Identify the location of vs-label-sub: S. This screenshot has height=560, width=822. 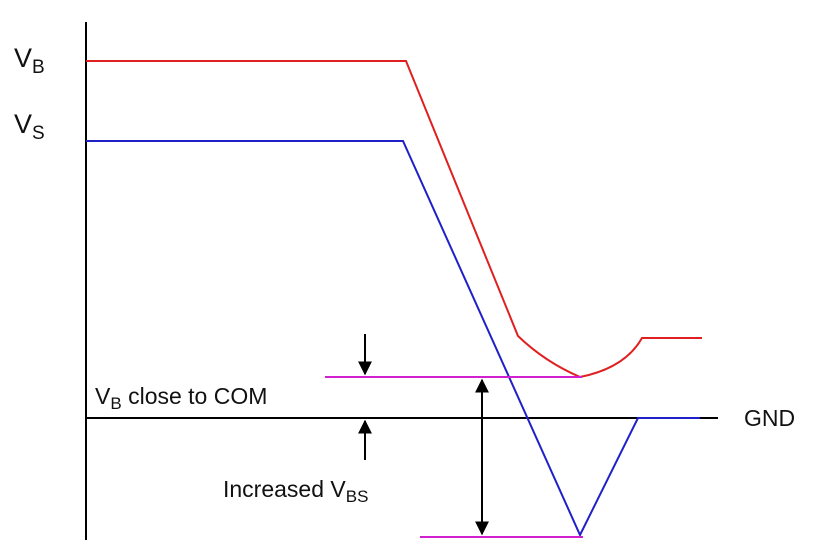
(38, 133).